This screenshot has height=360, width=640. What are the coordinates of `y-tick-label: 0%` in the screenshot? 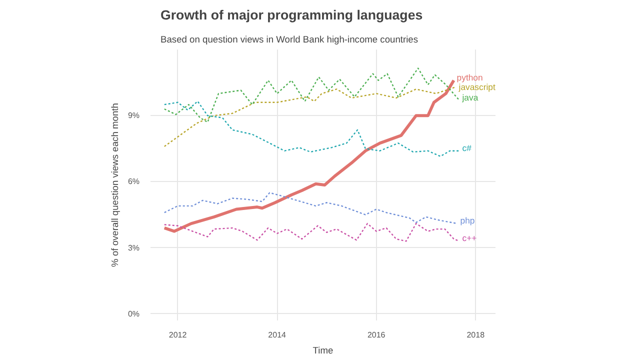 It's located at (134, 313).